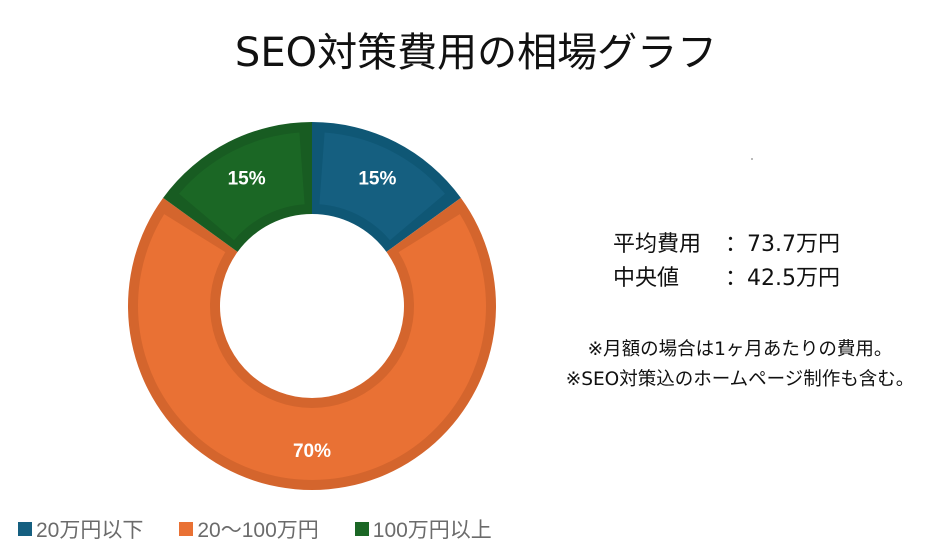 Image resolution: width=952 pixels, height=555 pixels. I want to click on median-cost-value: 42.5万円, so click(793, 278).